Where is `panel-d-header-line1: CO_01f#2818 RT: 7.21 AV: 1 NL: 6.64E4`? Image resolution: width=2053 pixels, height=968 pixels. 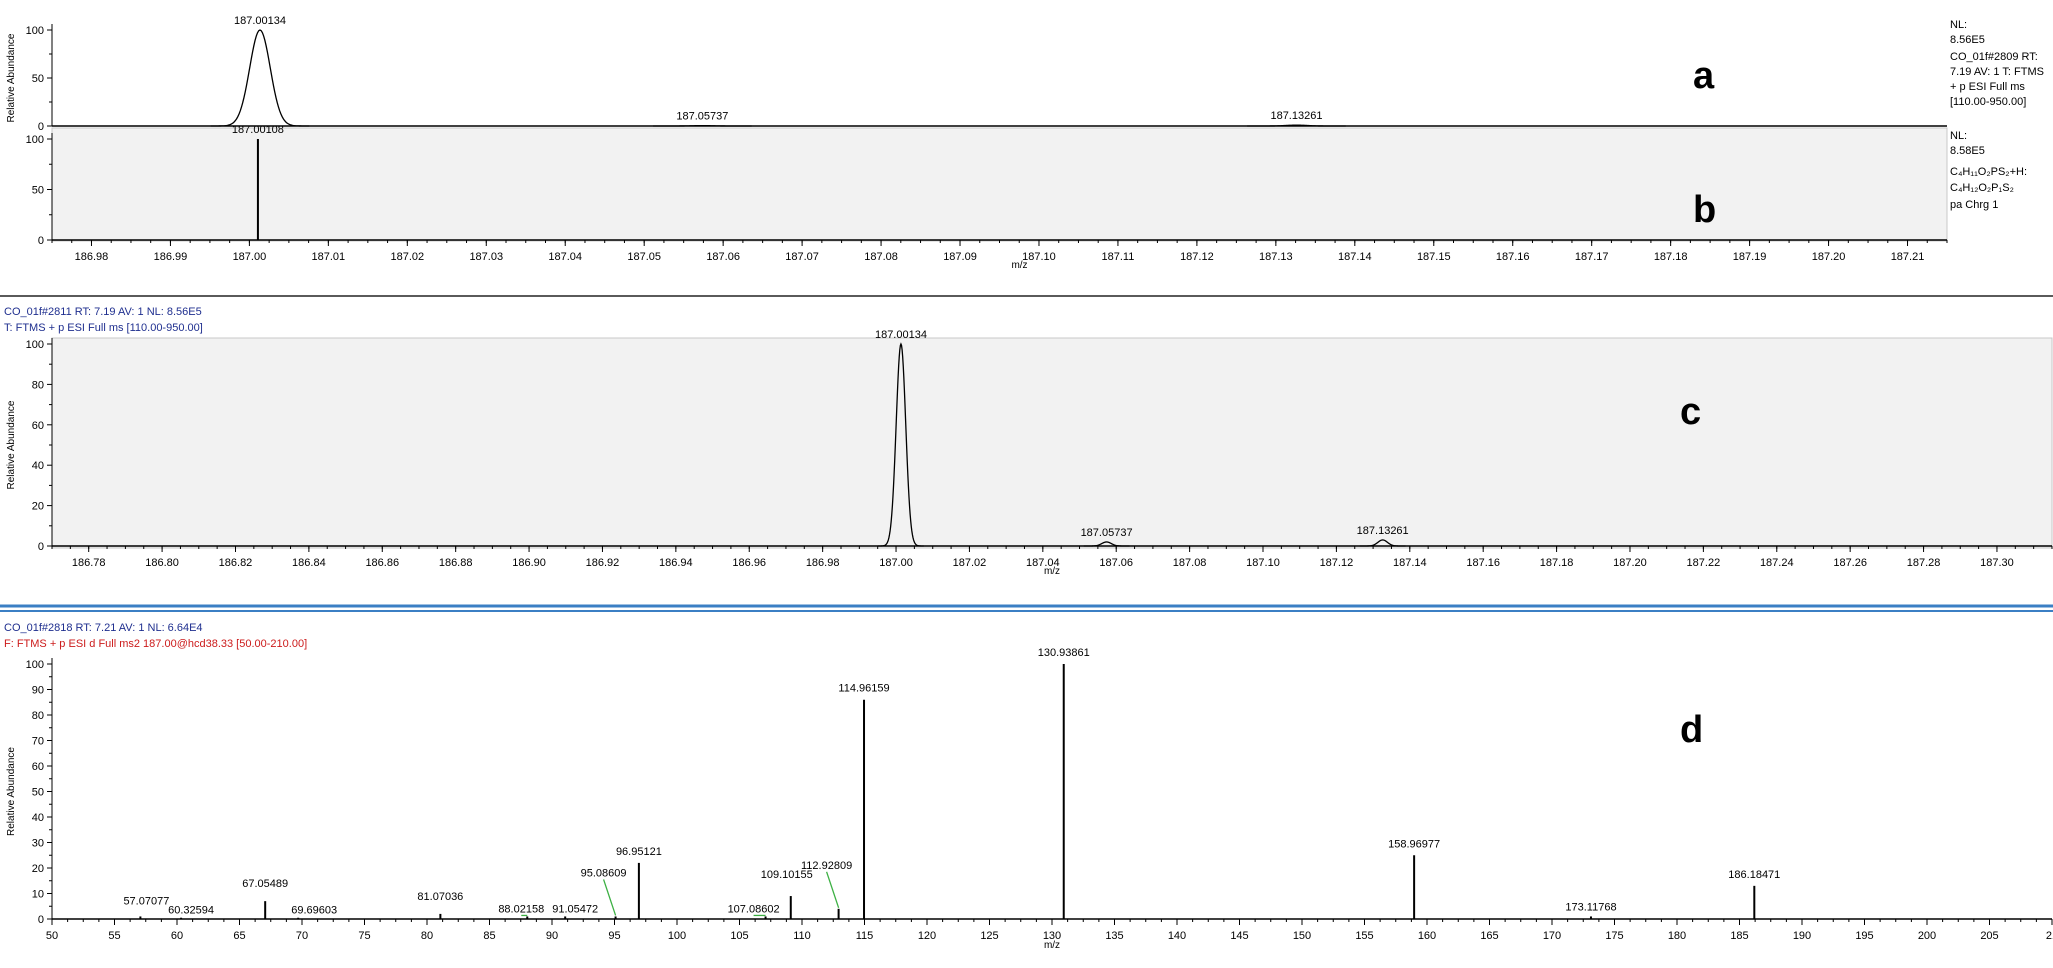 panel-d-header-line1: CO_01f#2818 RT: 7.21 AV: 1 NL: 6.64E4 is located at coordinates (103, 628).